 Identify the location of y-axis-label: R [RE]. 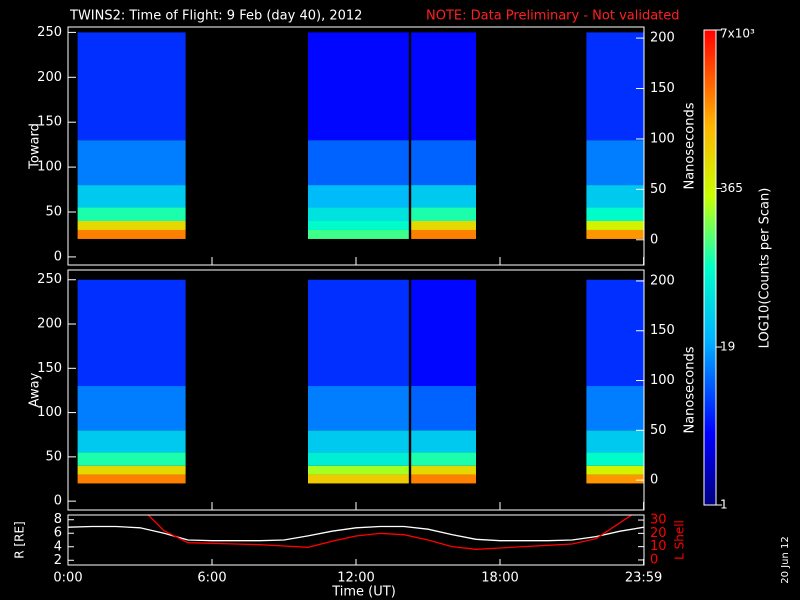
(20, 539).